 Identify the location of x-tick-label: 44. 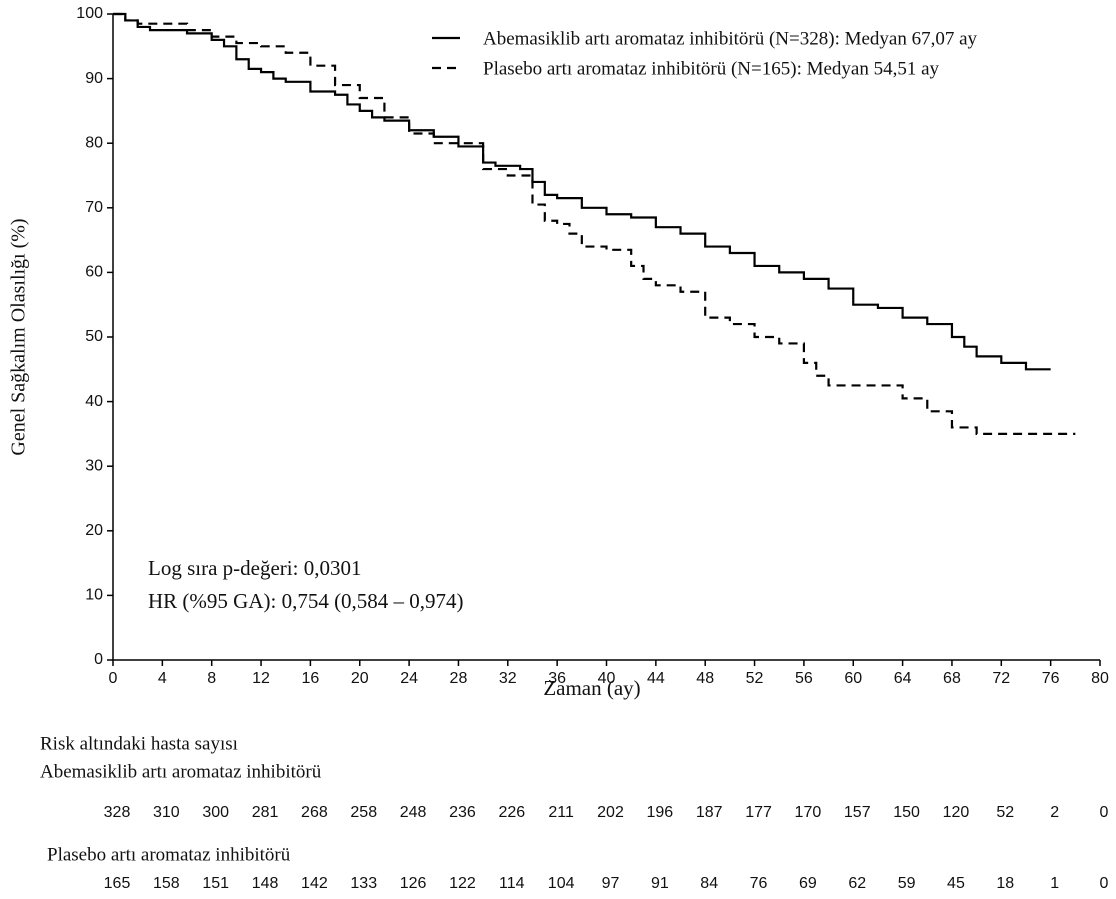
(656, 678).